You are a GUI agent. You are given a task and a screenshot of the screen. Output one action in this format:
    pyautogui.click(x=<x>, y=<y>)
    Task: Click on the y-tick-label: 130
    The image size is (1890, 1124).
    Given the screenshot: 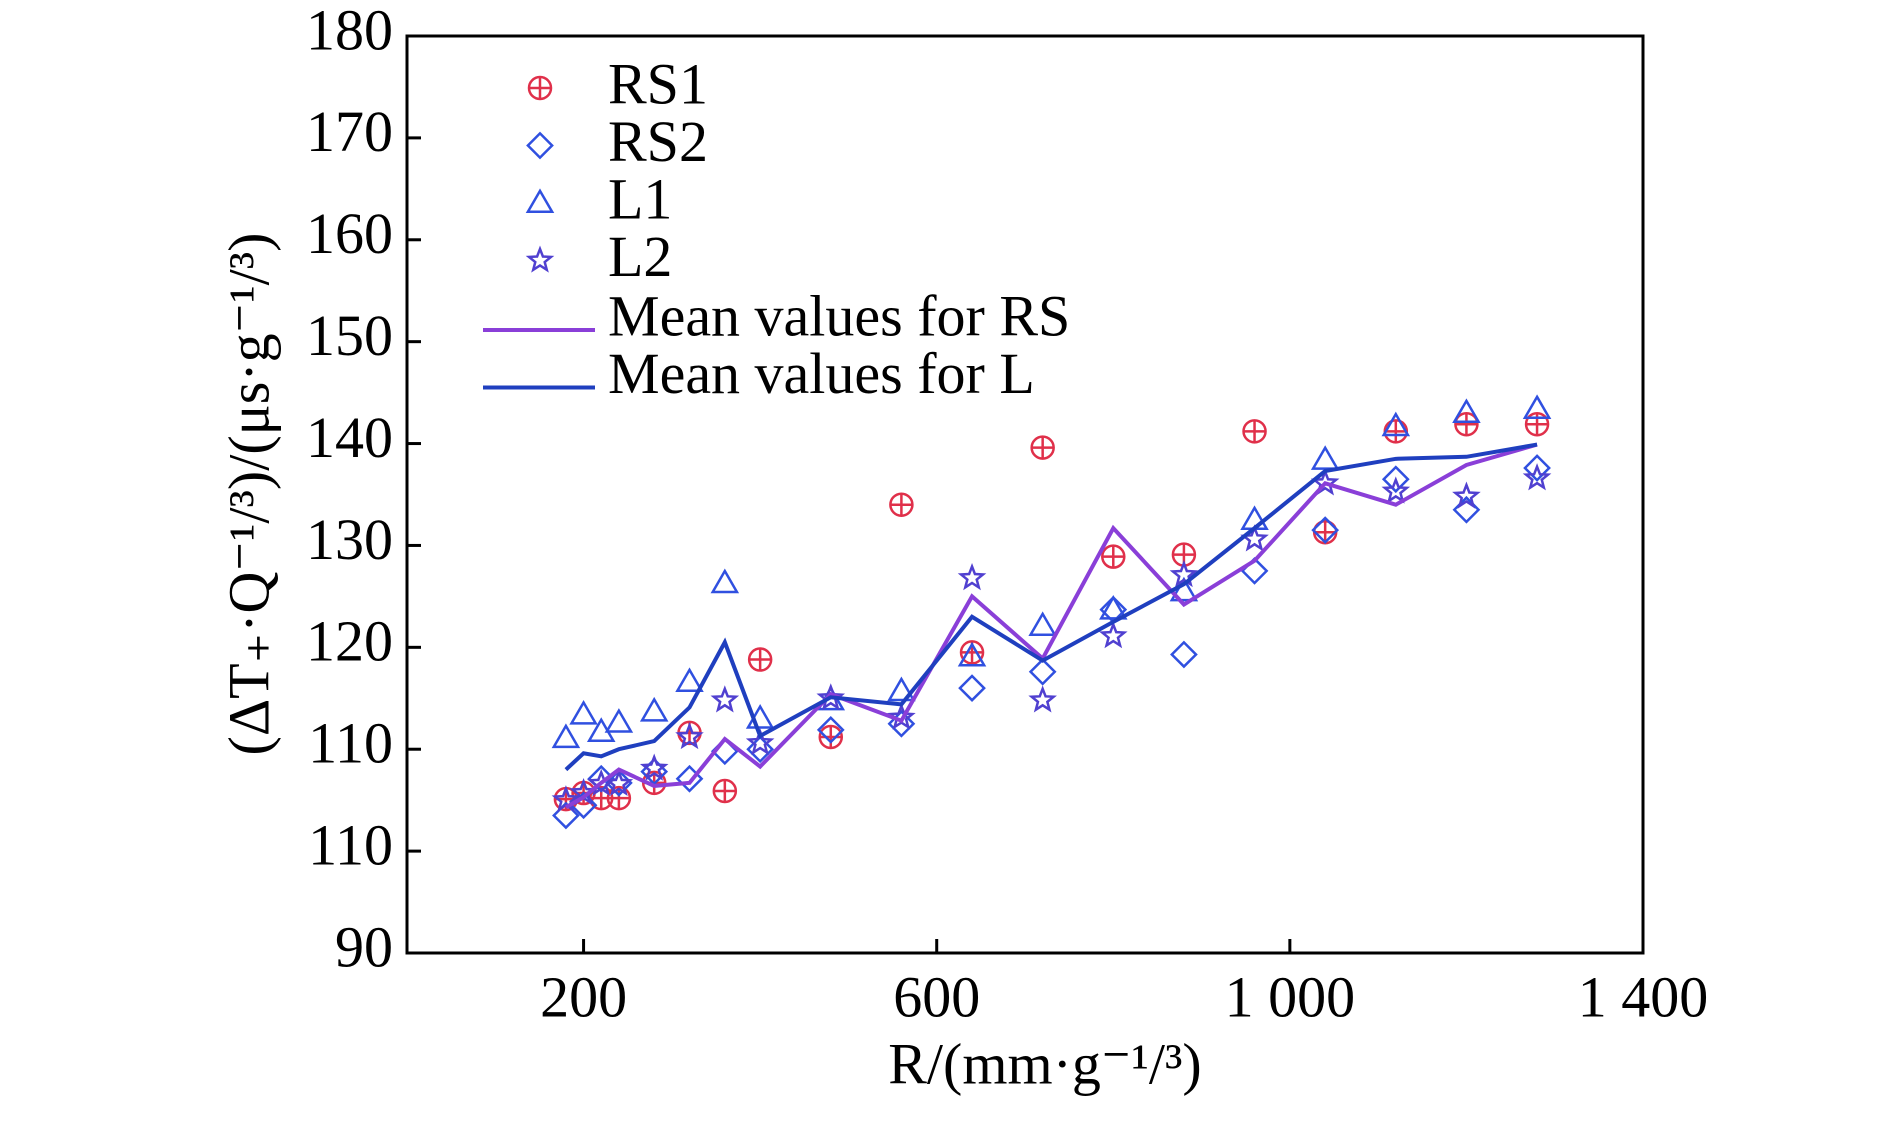 What is the action you would take?
    pyautogui.click(x=349, y=539)
    